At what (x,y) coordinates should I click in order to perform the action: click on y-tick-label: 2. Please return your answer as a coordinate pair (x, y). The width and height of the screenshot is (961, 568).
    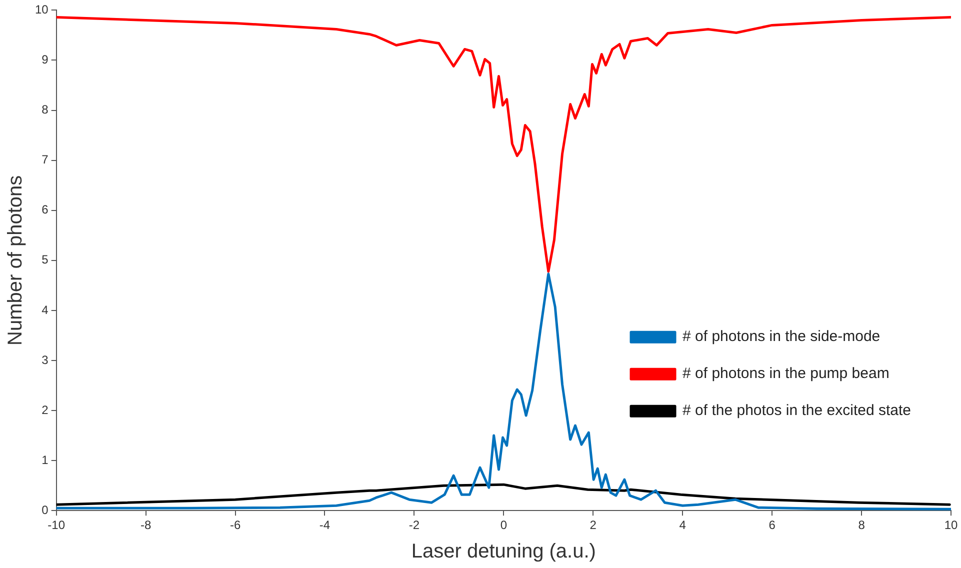
    Looking at the image, I should click on (45, 409).